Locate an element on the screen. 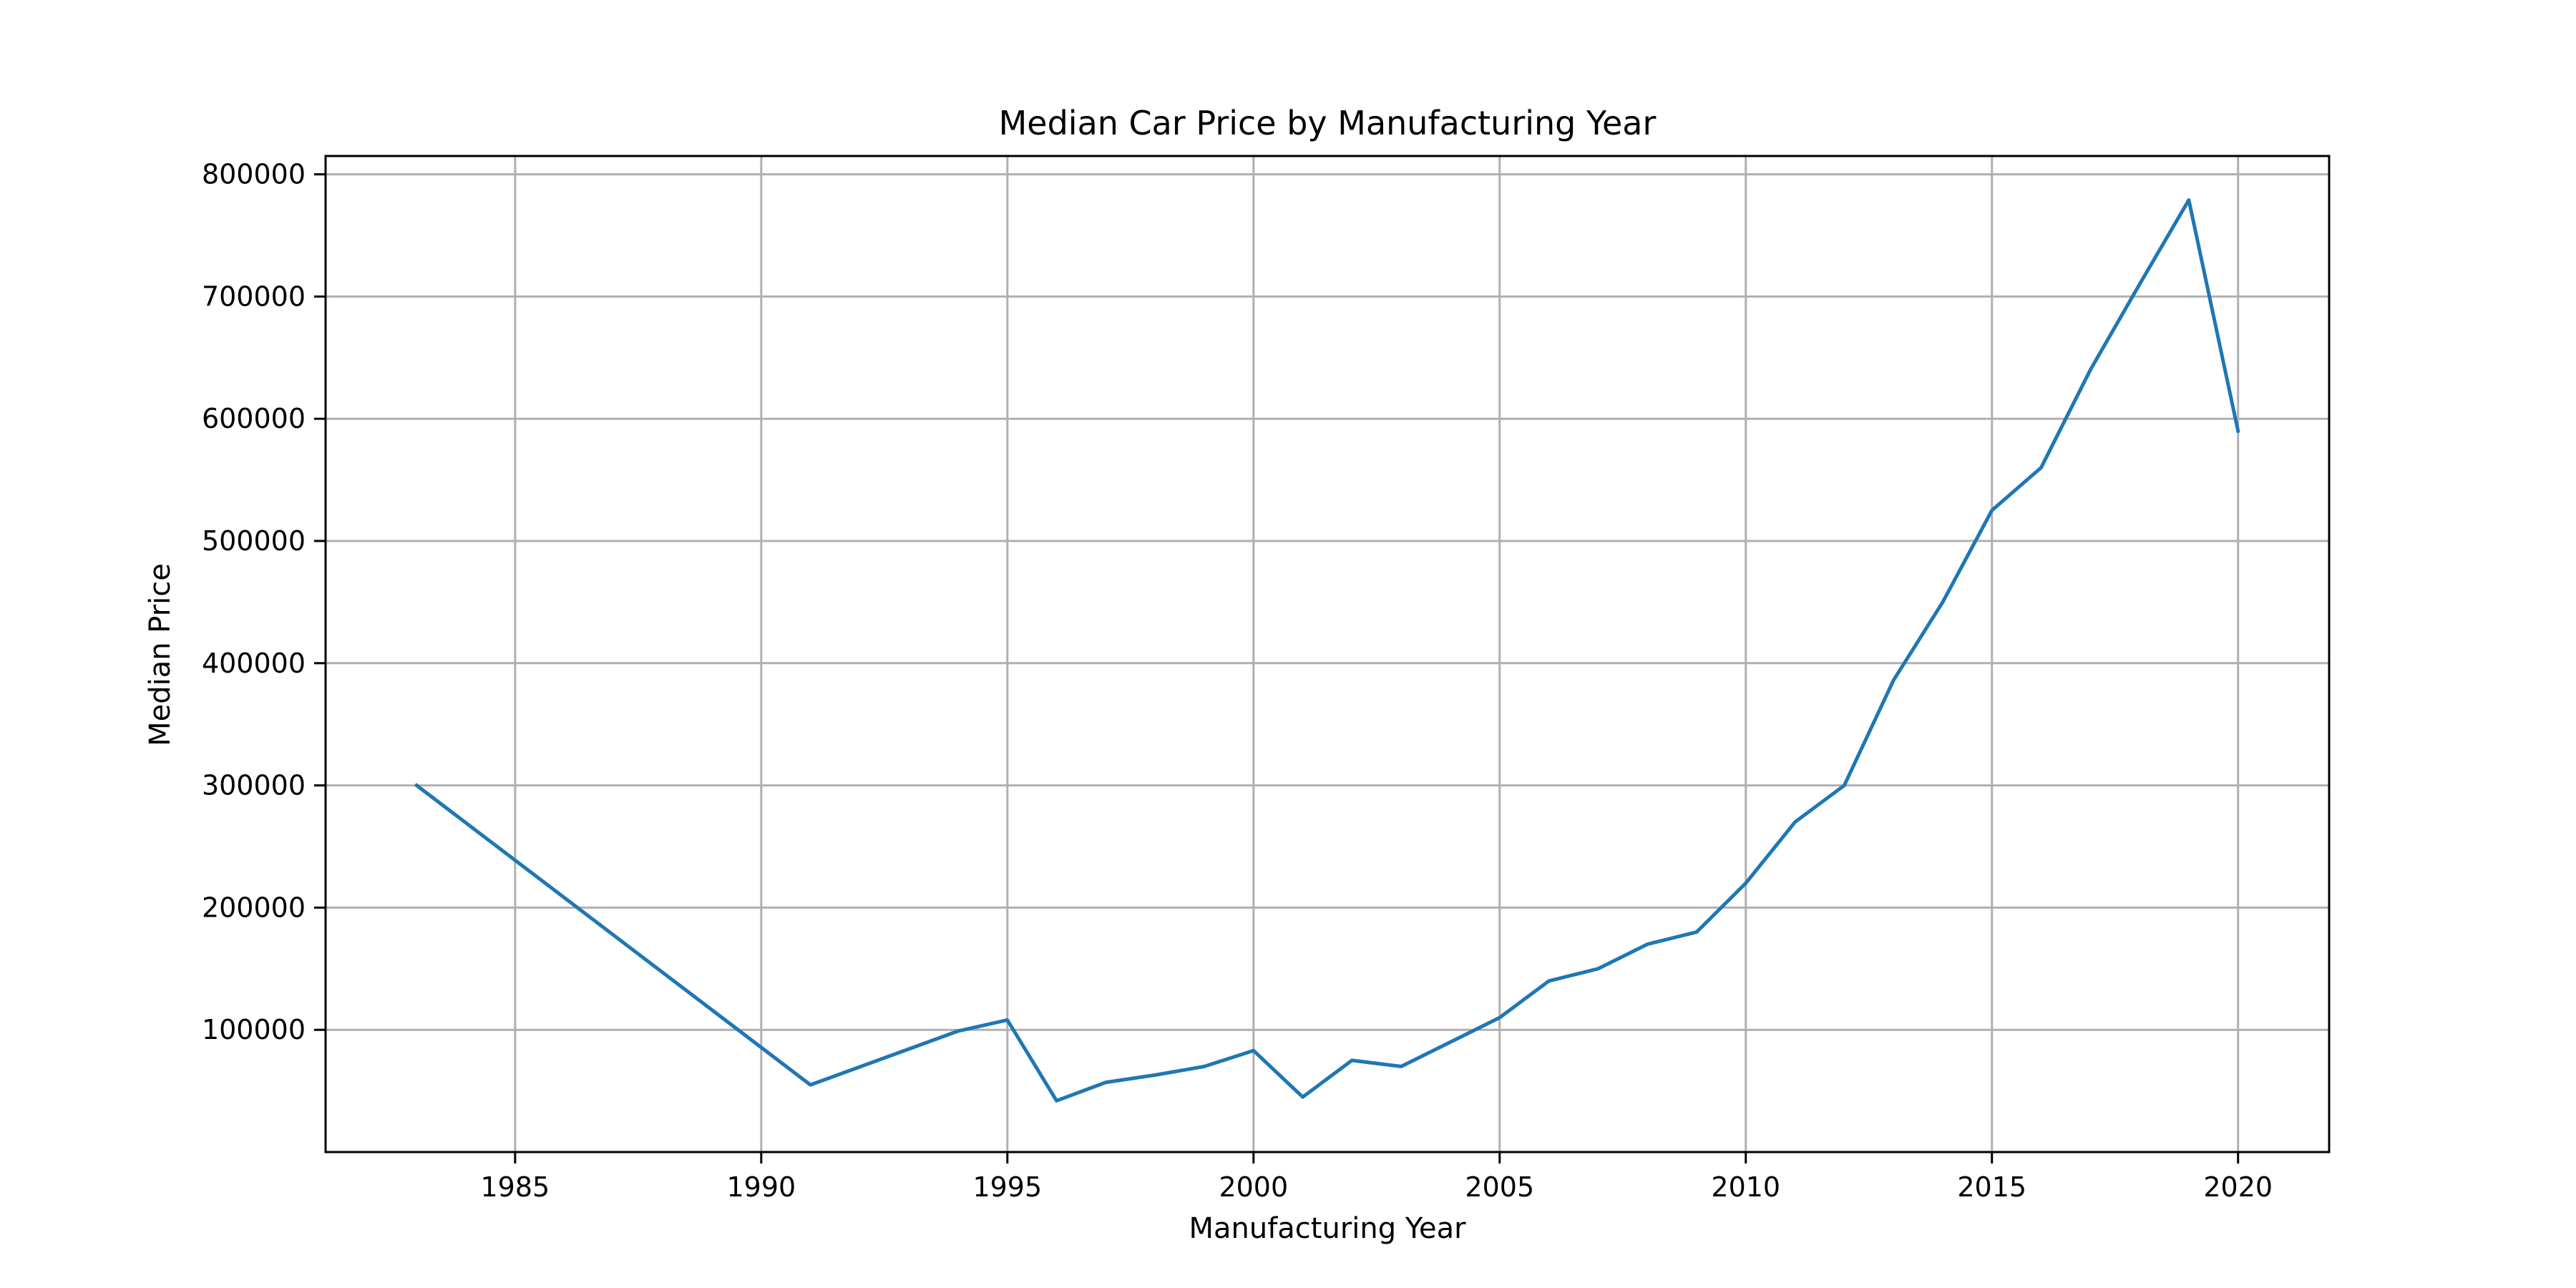 This screenshot has height=1288, width=2576. y-axis-label: Median Price is located at coordinates (160, 654).